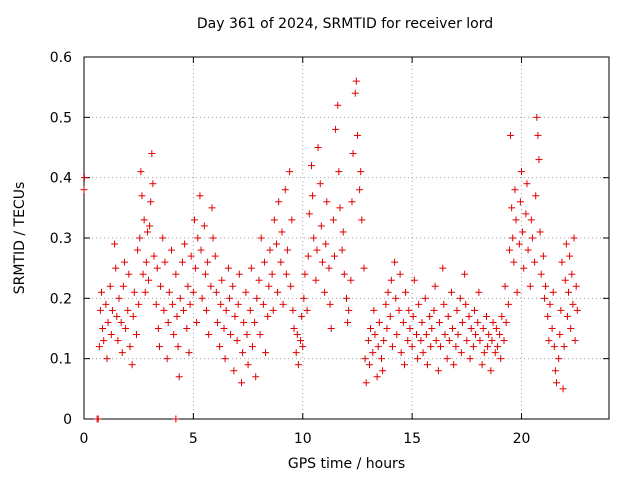 Image resolution: width=640 pixels, height=480 pixels. What do you see at coordinates (61, 360) in the screenshot?
I see `y-tick-label: 0.1` at bounding box center [61, 360].